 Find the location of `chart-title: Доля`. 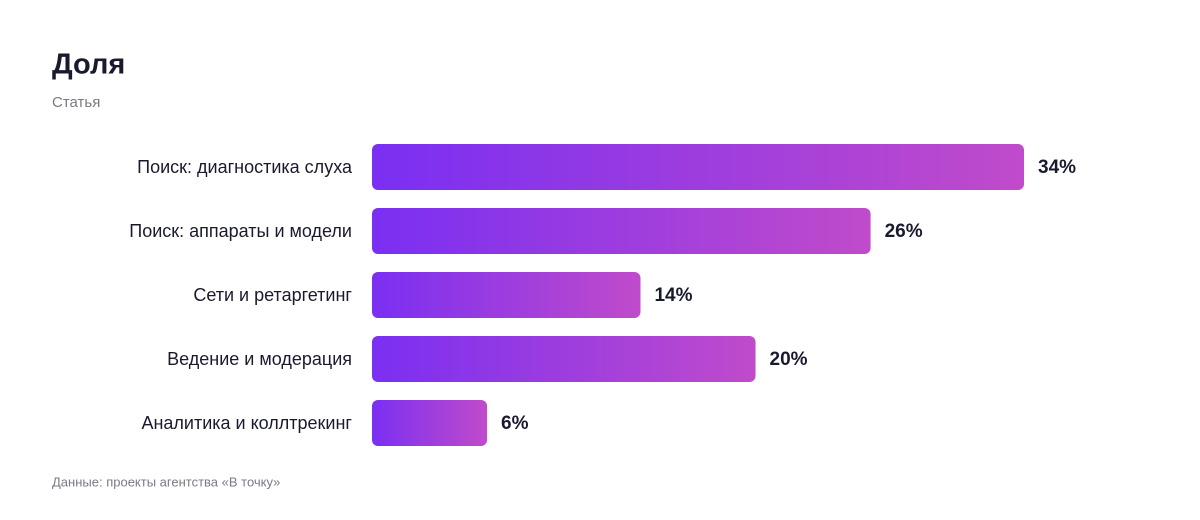

chart-title: Доля is located at coordinates (88, 65).